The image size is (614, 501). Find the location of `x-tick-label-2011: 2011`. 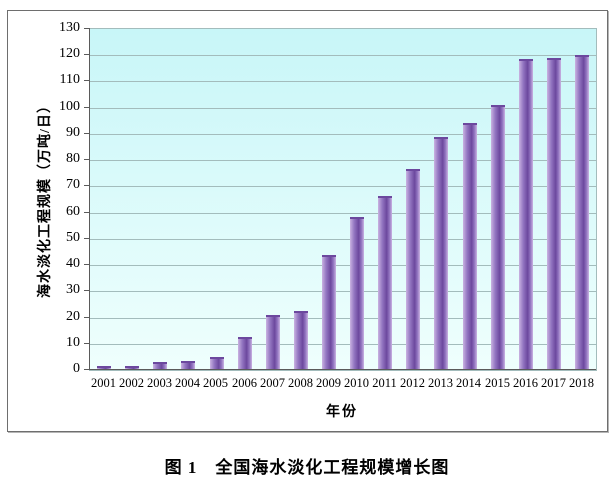

x-tick-label-2011: 2011 is located at coordinates (384, 383).